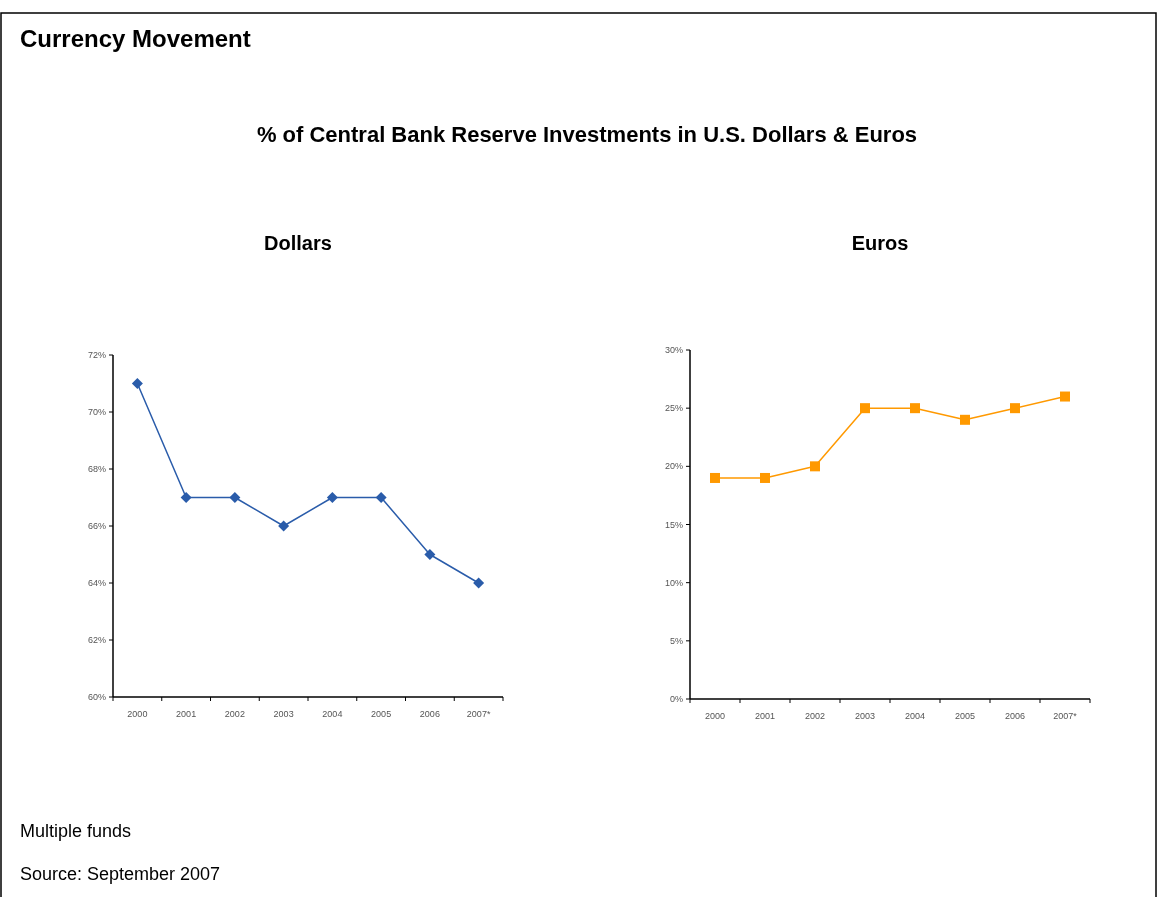 This screenshot has width=1157, height=897. What do you see at coordinates (96, 469) in the screenshot?
I see `y-tick-label: 68%` at bounding box center [96, 469].